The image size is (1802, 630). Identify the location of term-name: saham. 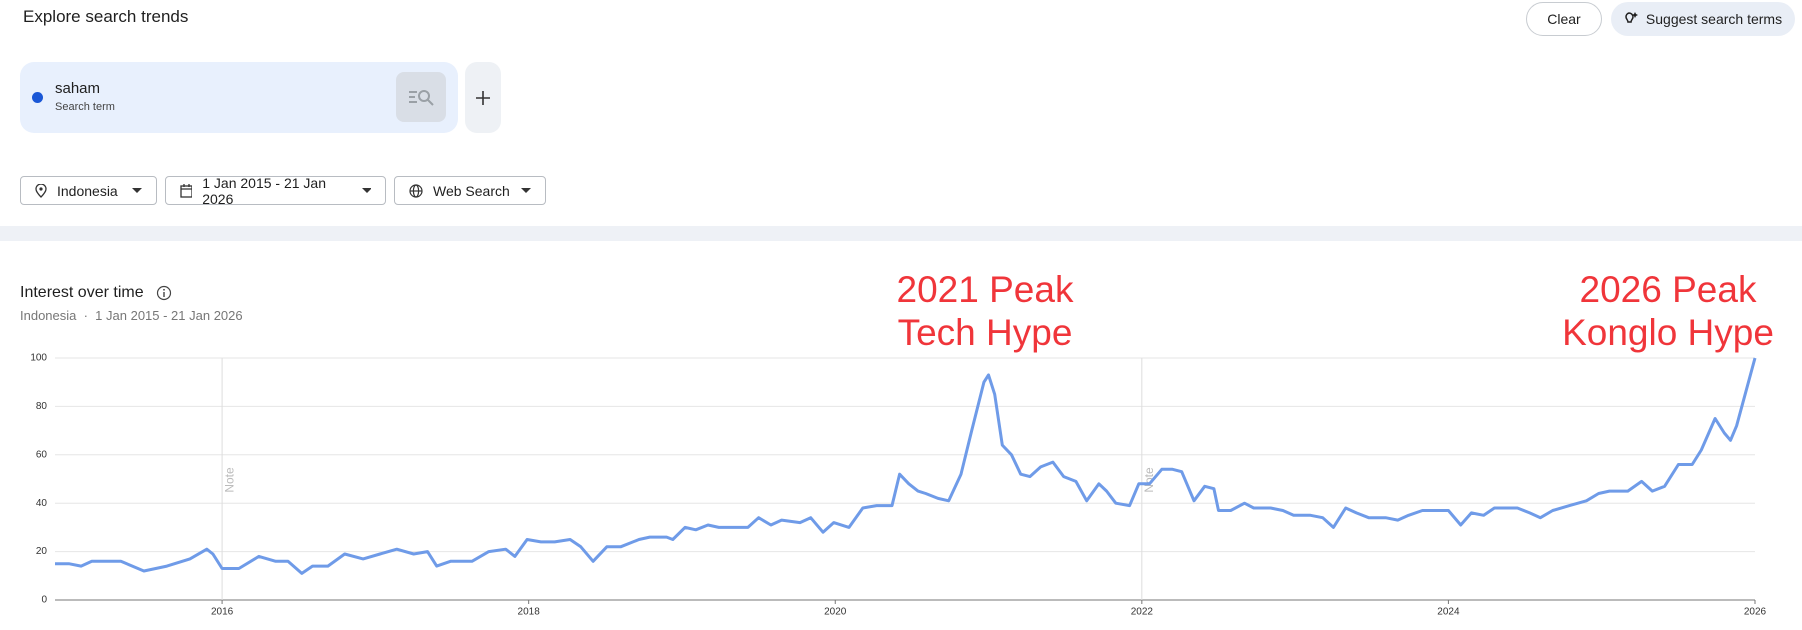
(78, 88).